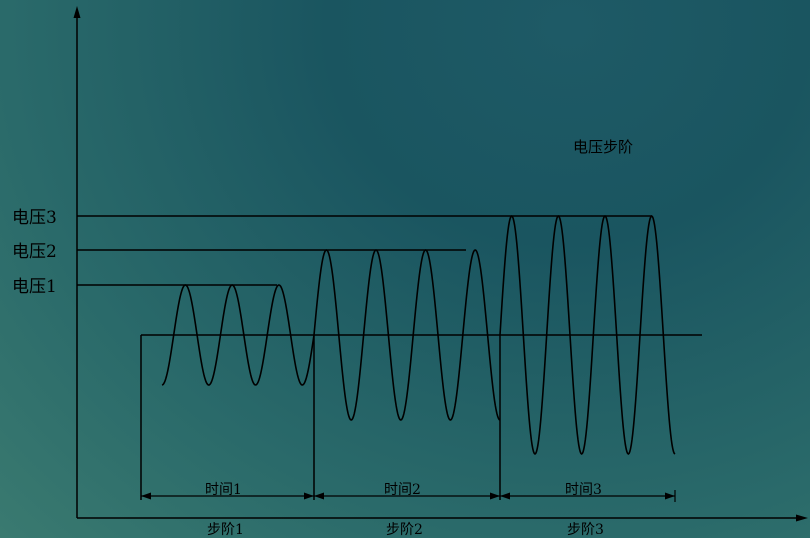  Describe the element at coordinates (402, 490) in the screenshot. I see `time-2-label: 时间2` at that location.